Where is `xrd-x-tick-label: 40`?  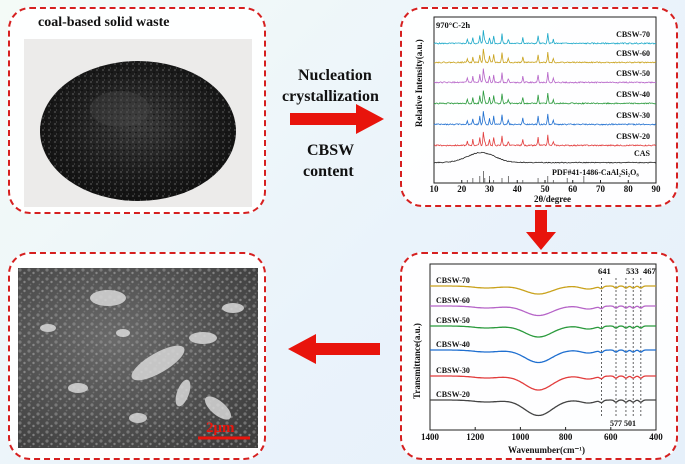
xrd-x-tick-label: 40 is located at coordinates (518, 189).